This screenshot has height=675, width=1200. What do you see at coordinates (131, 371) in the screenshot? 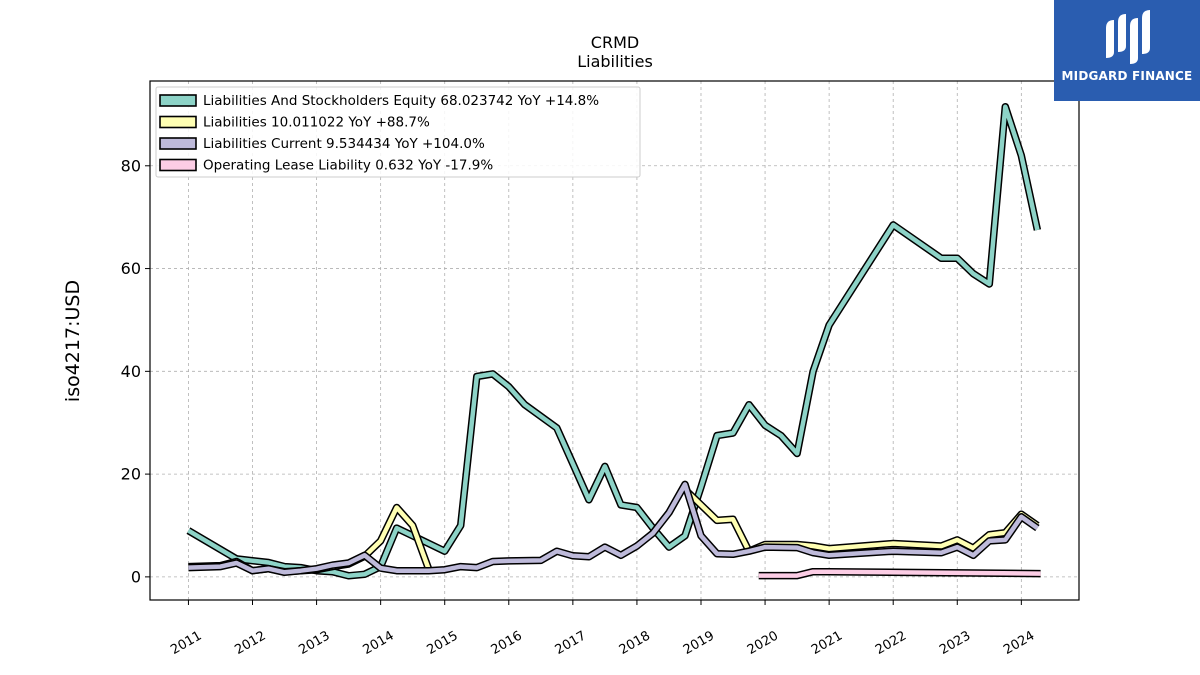
I see `y-tick-label: 40` at bounding box center [131, 371].